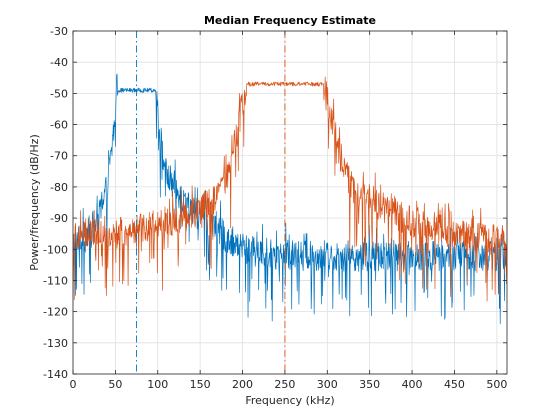  Describe the element at coordinates (34, 202) in the screenshot. I see `y-axis-title: Power/frequency (dB/Hz)` at that location.